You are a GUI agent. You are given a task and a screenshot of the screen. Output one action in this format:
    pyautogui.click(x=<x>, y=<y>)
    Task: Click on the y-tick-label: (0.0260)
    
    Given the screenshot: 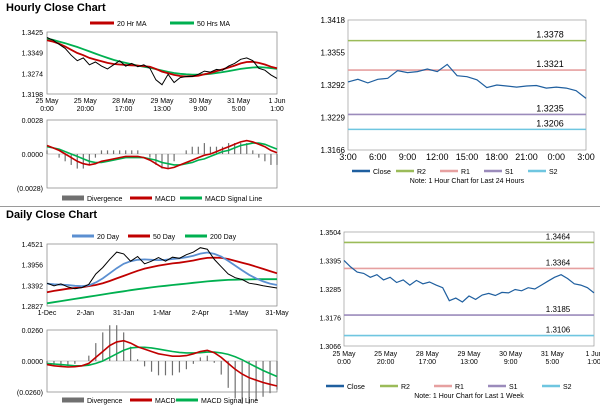 What is the action you would take?
    pyautogui.click(x=30, y=393)
    